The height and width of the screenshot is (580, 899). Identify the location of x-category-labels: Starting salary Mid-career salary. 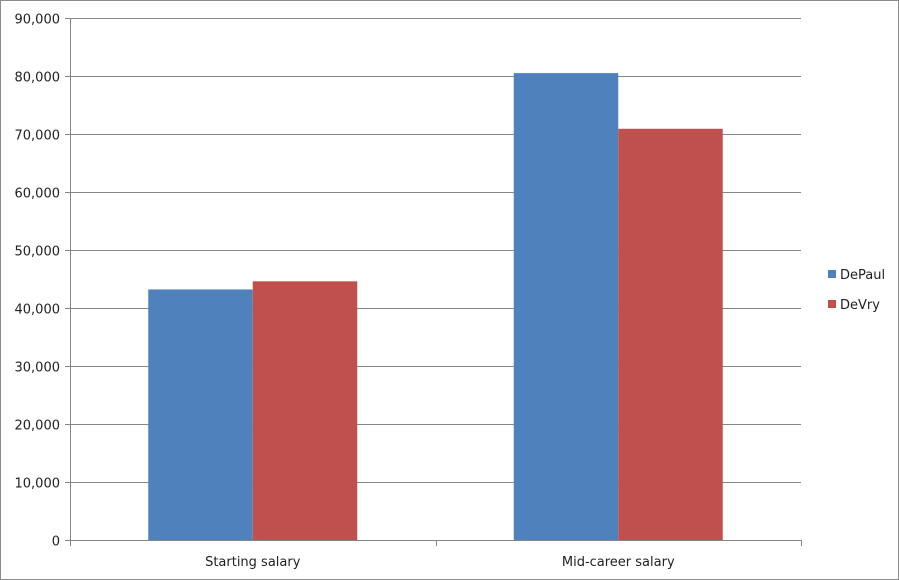
(440, 562).